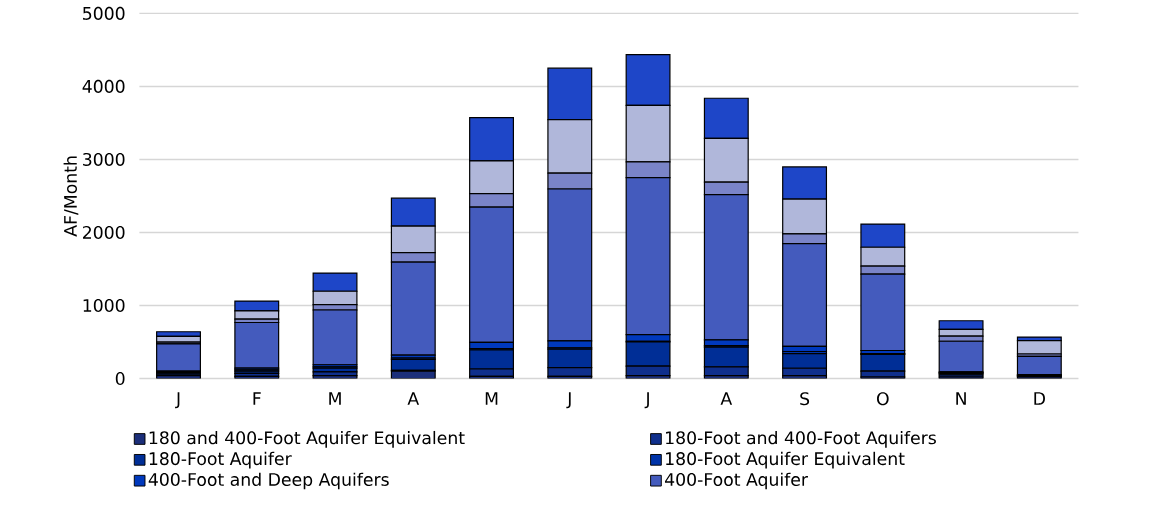 Image resolution: width=1170 pixels, height=508 pixels. What do you see at coordinates (961, 398) in the screenshot?
I see `x-tick-label: N` at bounding box center [961, 398].